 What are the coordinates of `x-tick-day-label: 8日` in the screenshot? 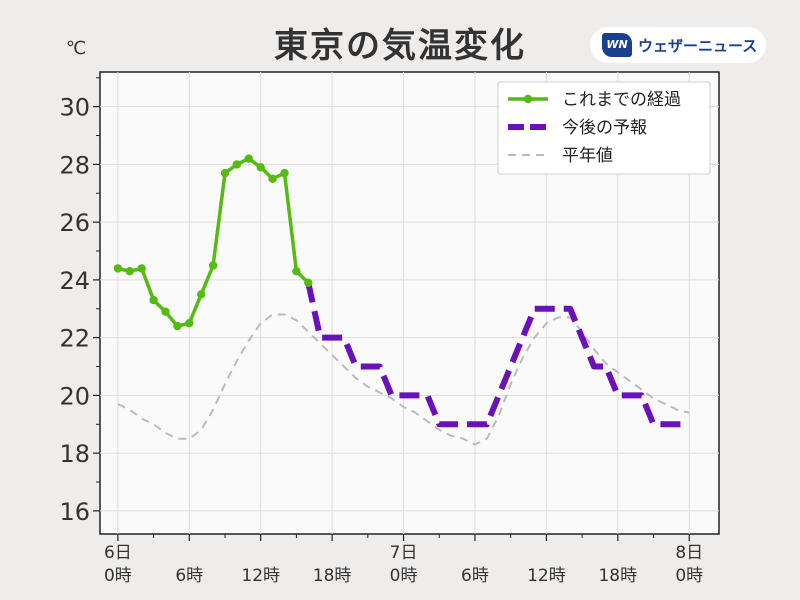 It's located at (689, 553).